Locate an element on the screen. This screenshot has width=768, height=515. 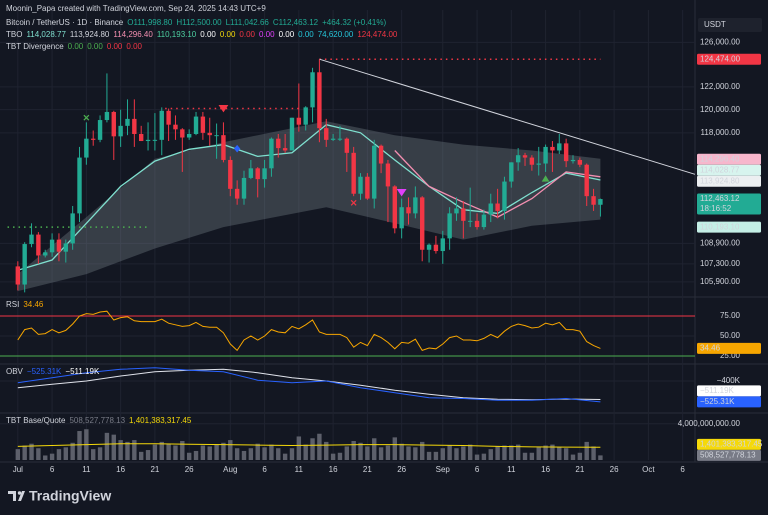
legend-text: −511.19K is located at coordinates (82, 371).